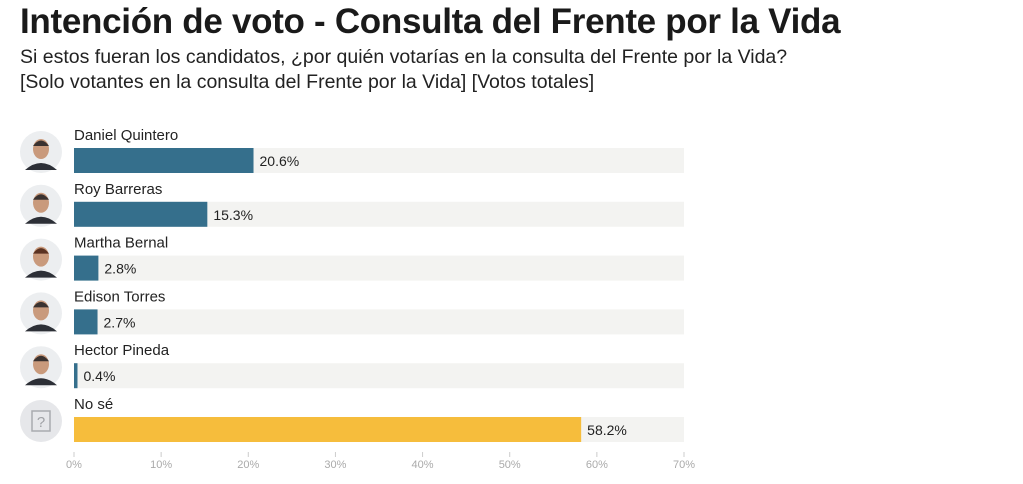 This screenshot has height=484, width=1023. Describe the element at coordinates (510, 465) in the screenshot. I see `x-tick-label: 50%` at that location.